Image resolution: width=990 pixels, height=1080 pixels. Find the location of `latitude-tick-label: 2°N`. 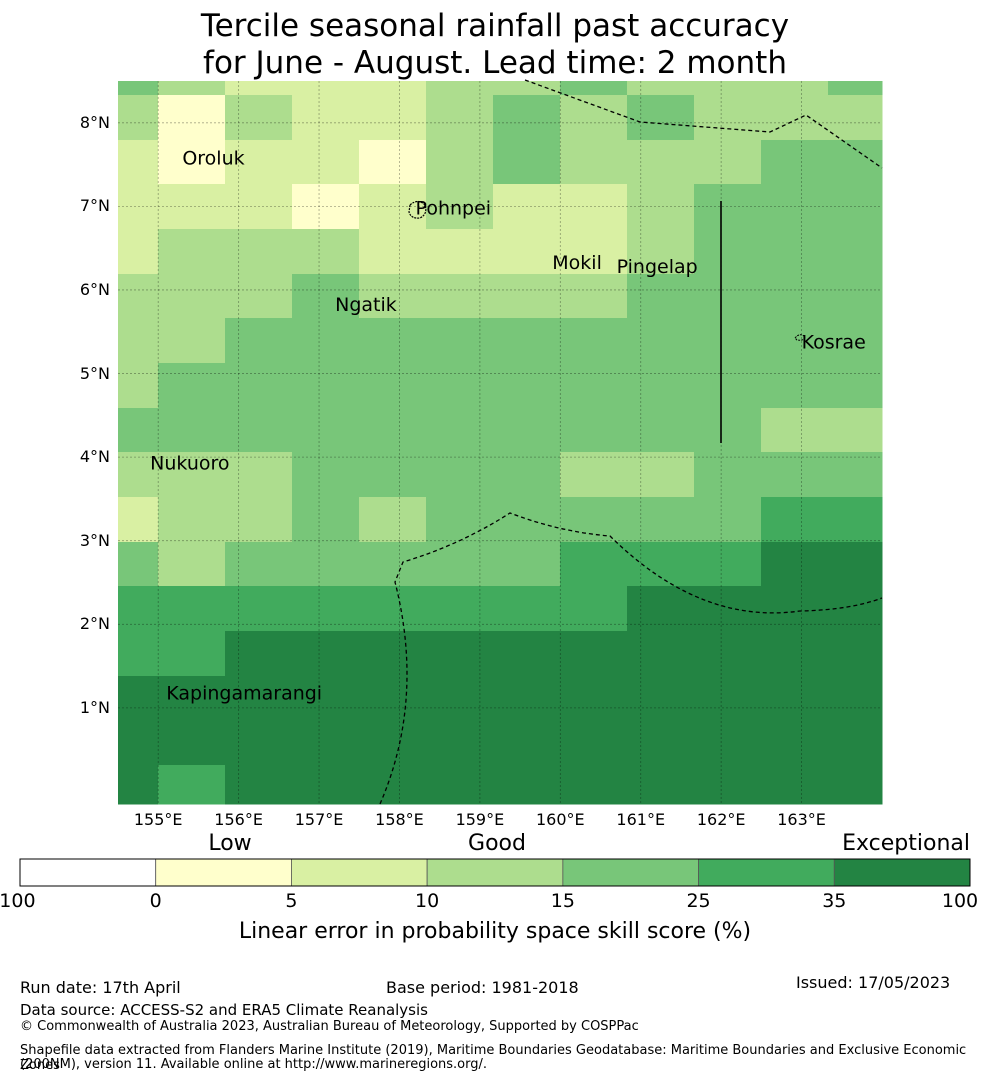

latitude-tick-label: 2°N is located at coordinates (94, 624).